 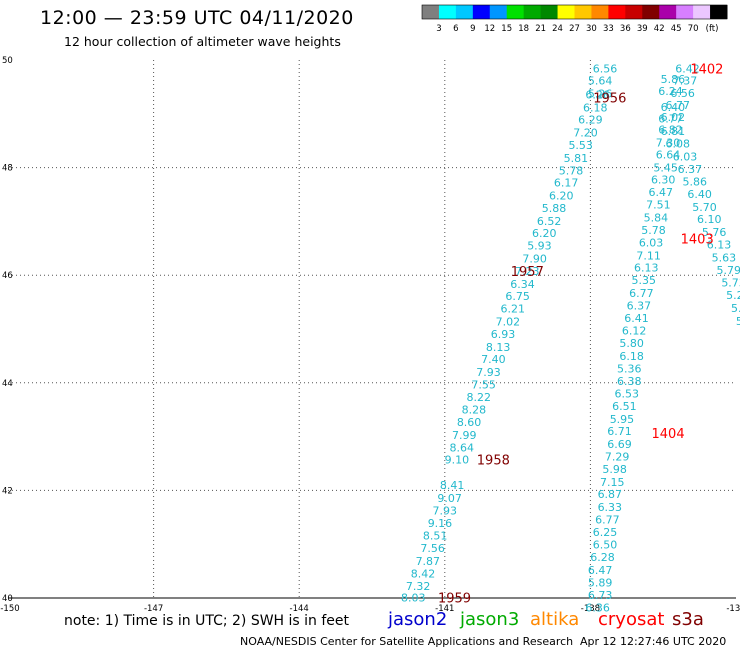 I want to click on legend-tick-label: 15, so click(x=506, y=29).